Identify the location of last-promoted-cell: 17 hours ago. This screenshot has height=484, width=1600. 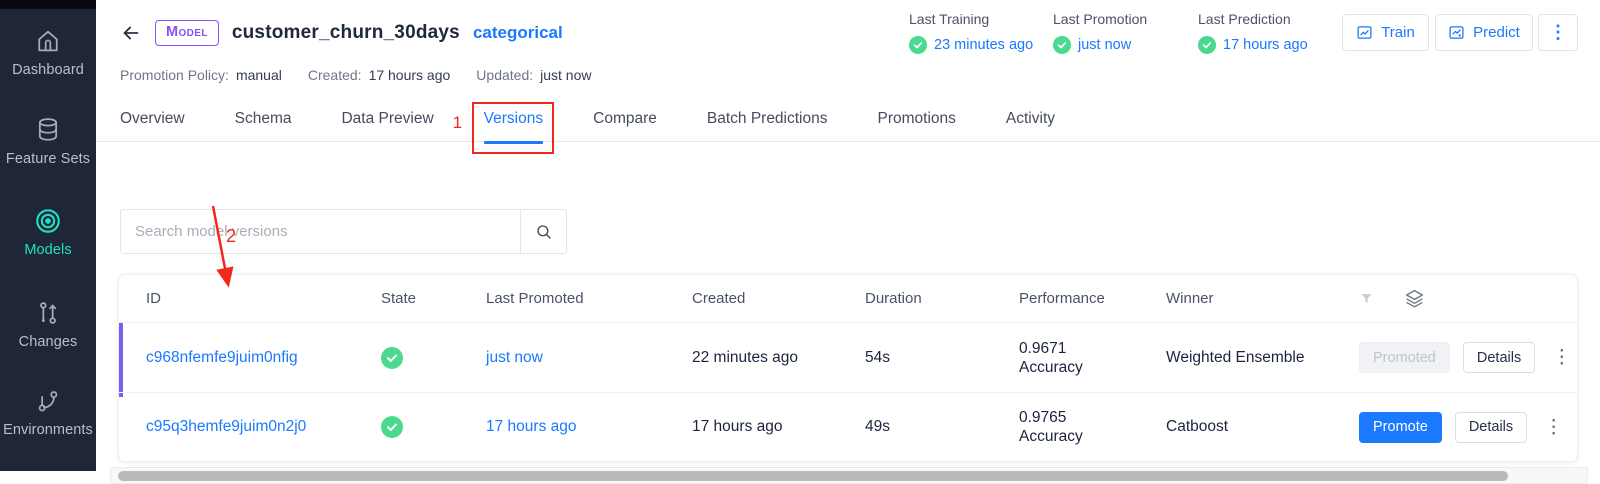
(531, 426).